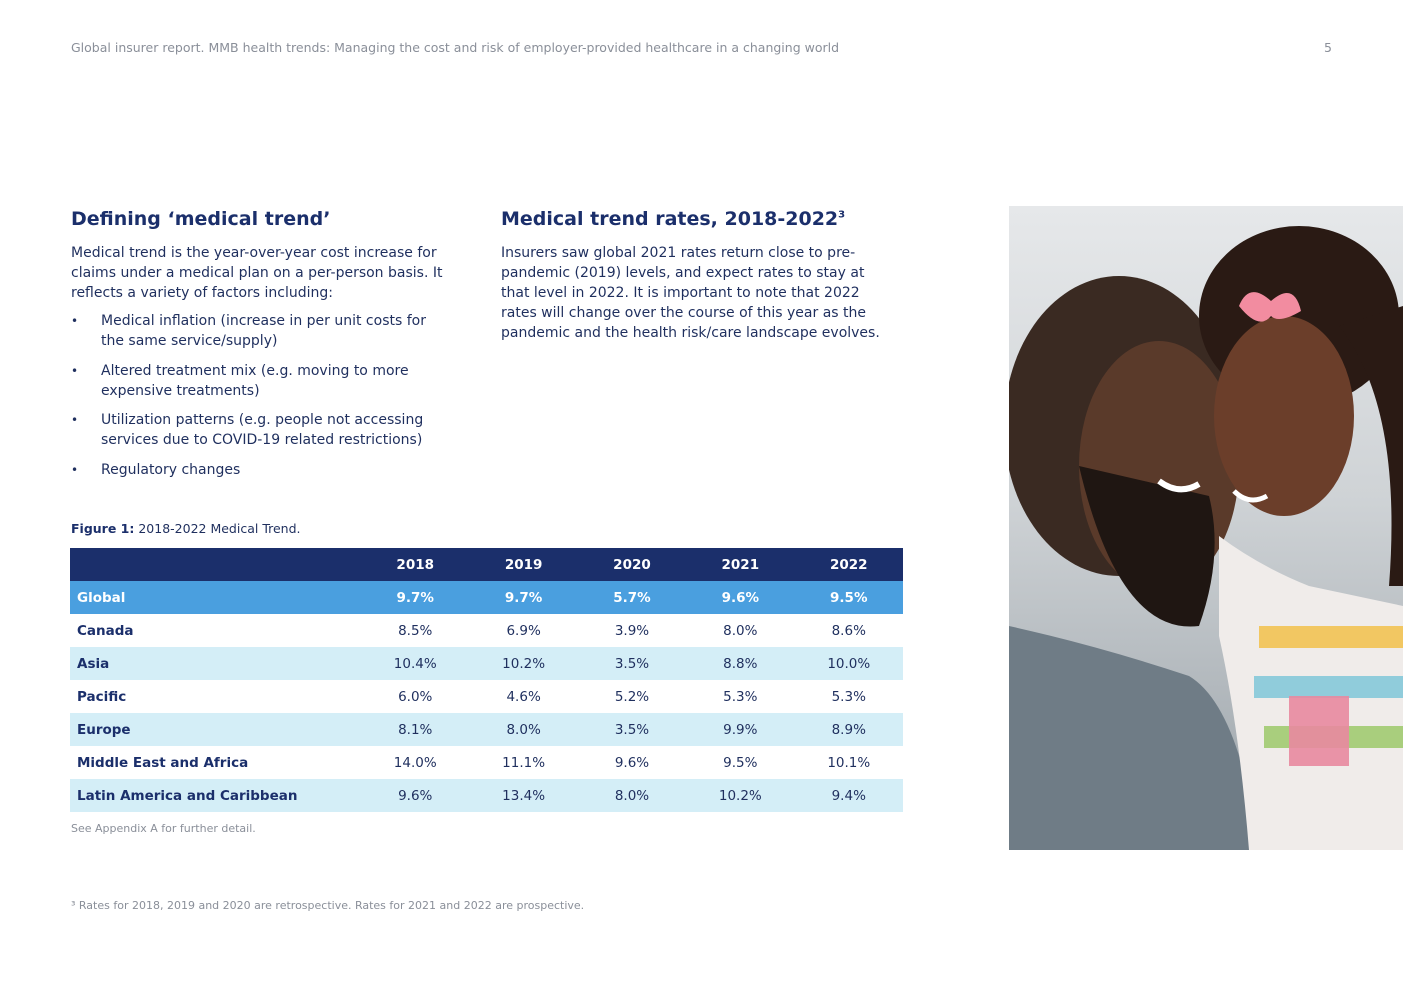 This screenshot has height=992, width=1403. What do you see at coordinates (415, 564) in the screenshot?
I see `column-header: 2018` at bounding box center [415, 564].